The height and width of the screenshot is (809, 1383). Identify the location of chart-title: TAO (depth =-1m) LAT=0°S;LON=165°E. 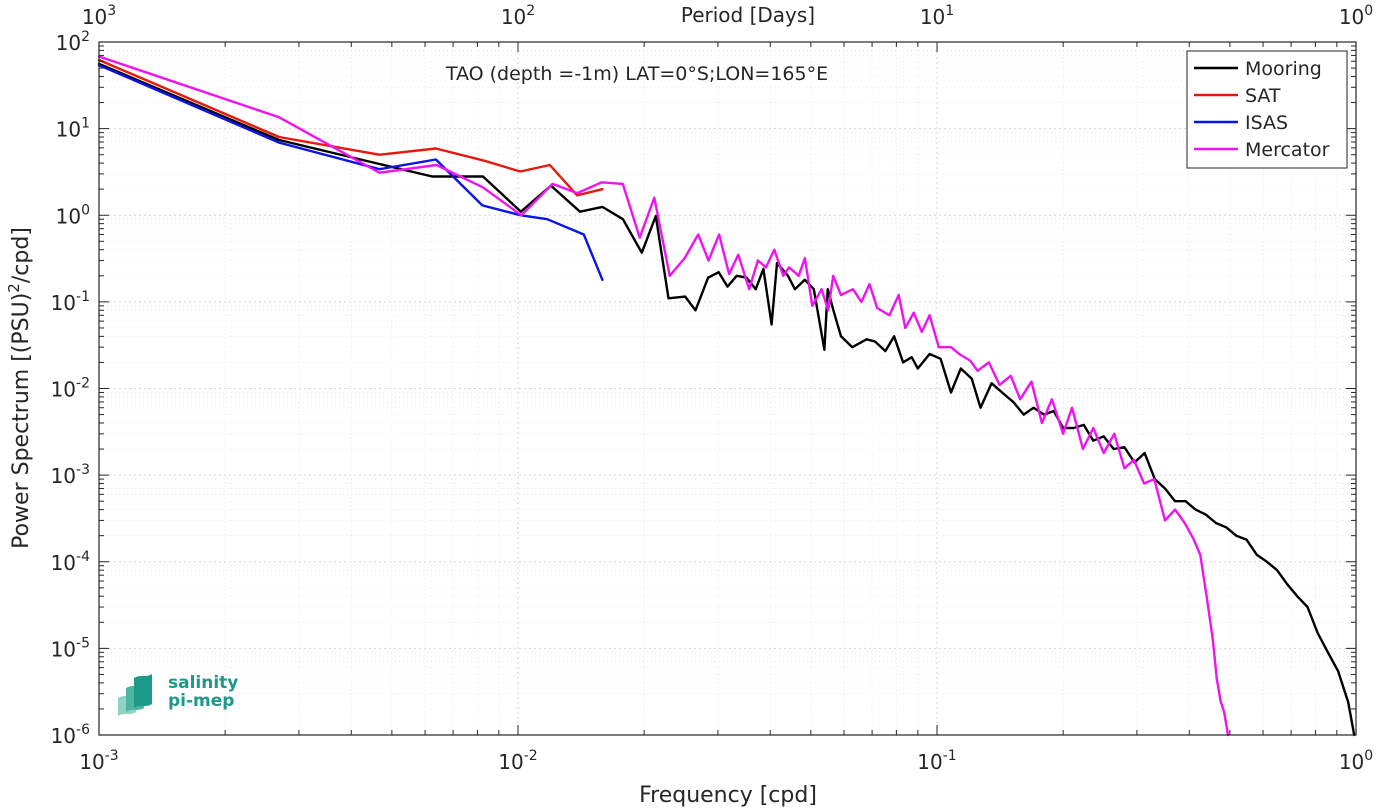
(636, 74).